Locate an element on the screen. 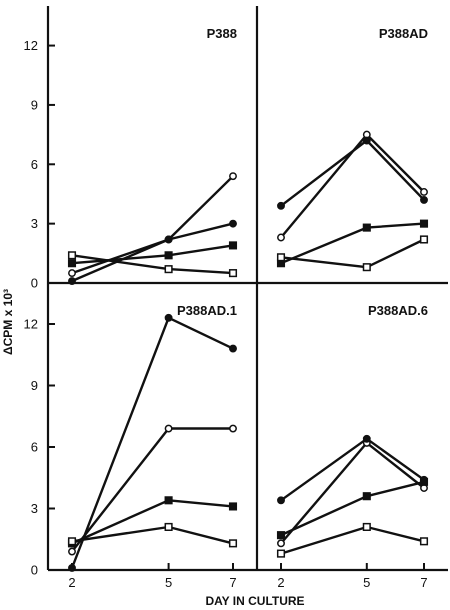 This screenshot has height=610, width=450. panel-title: P388AD.1 is located at coordinates (207, 310).